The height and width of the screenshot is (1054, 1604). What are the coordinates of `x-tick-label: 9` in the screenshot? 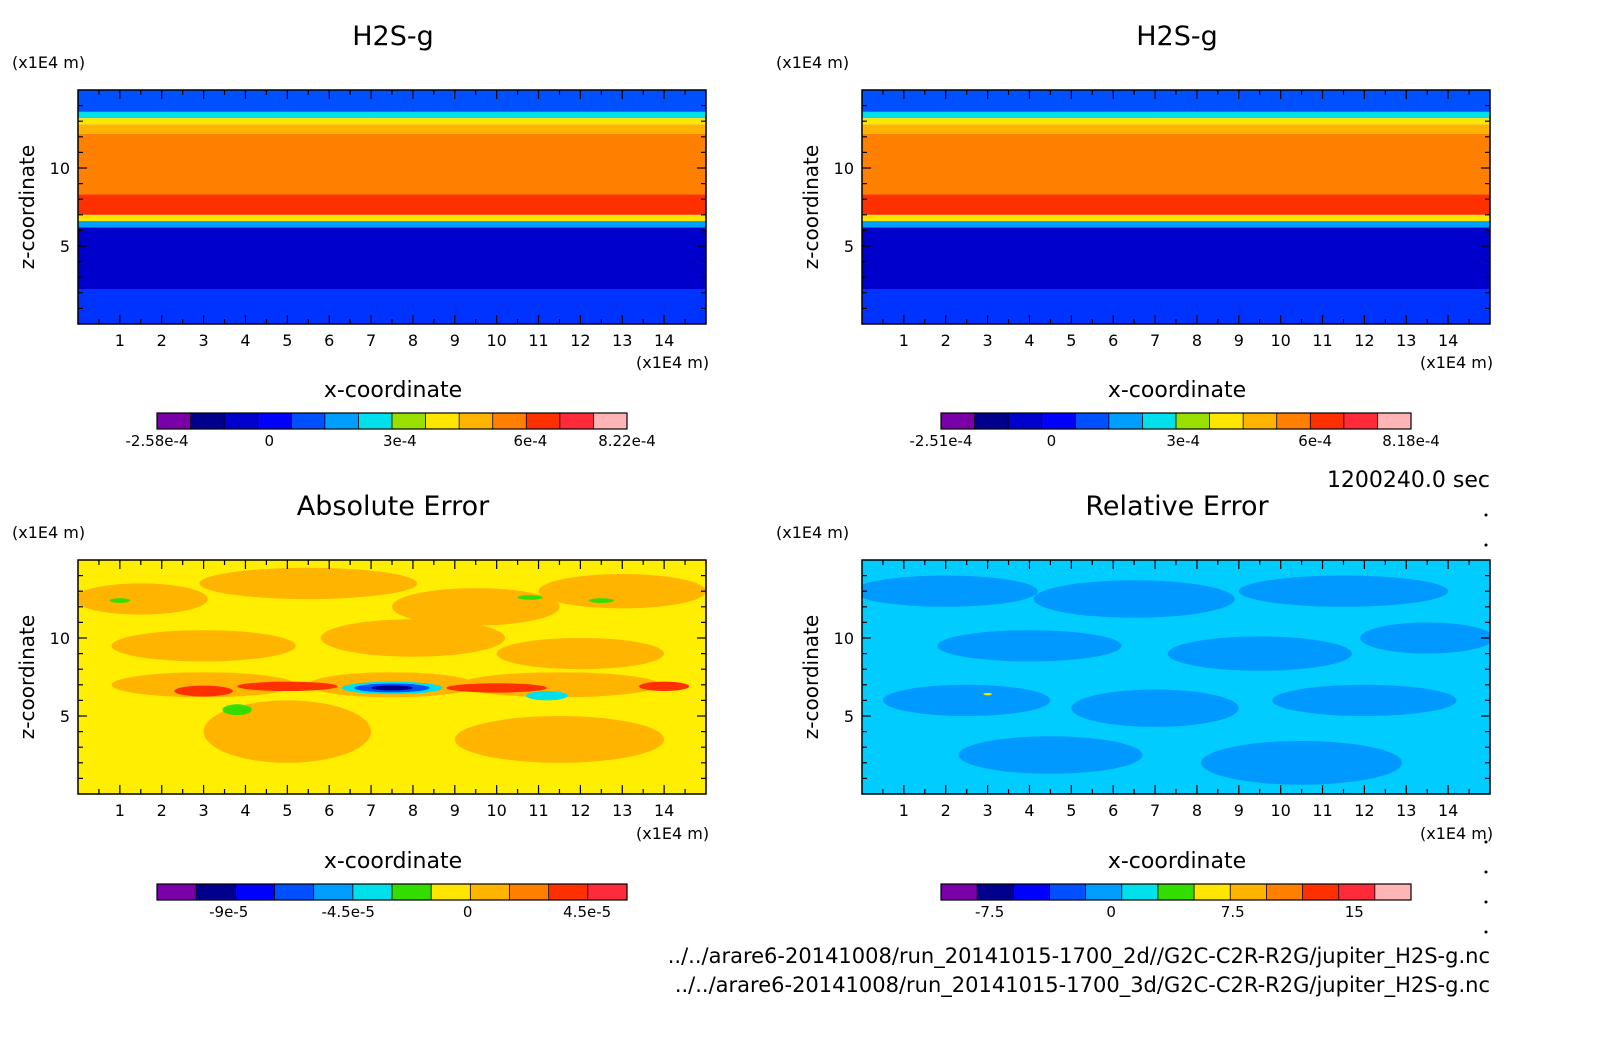 It's located at (455, 810).